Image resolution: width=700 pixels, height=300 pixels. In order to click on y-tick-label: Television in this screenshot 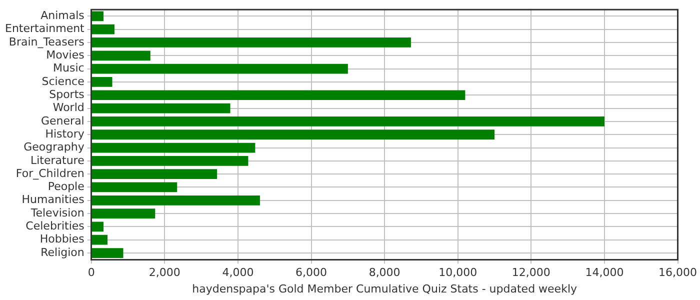, I will do `click(57, 213)`.